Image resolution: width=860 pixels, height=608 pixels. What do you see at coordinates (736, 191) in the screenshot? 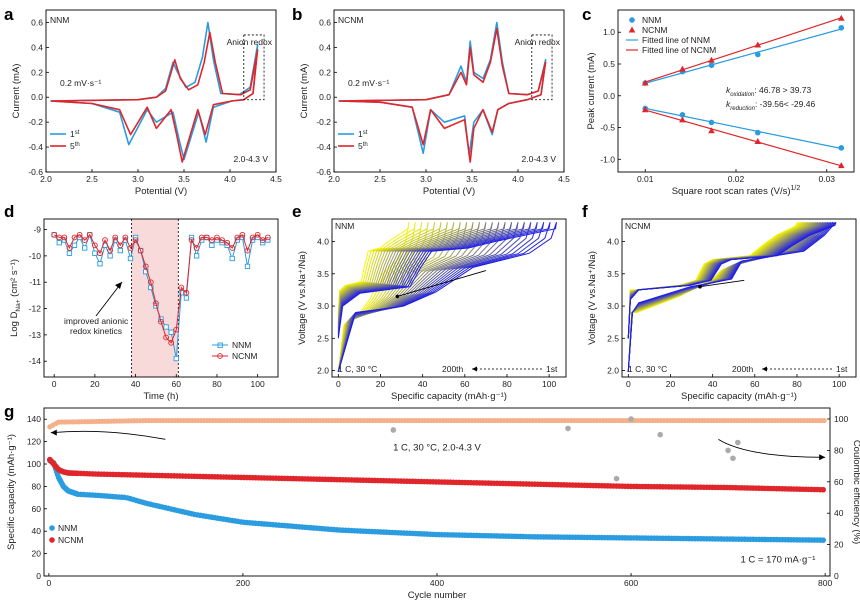
I see `x-axis-label: Square root scan rates (V/s)1/2` at bounding box center [736, 191].